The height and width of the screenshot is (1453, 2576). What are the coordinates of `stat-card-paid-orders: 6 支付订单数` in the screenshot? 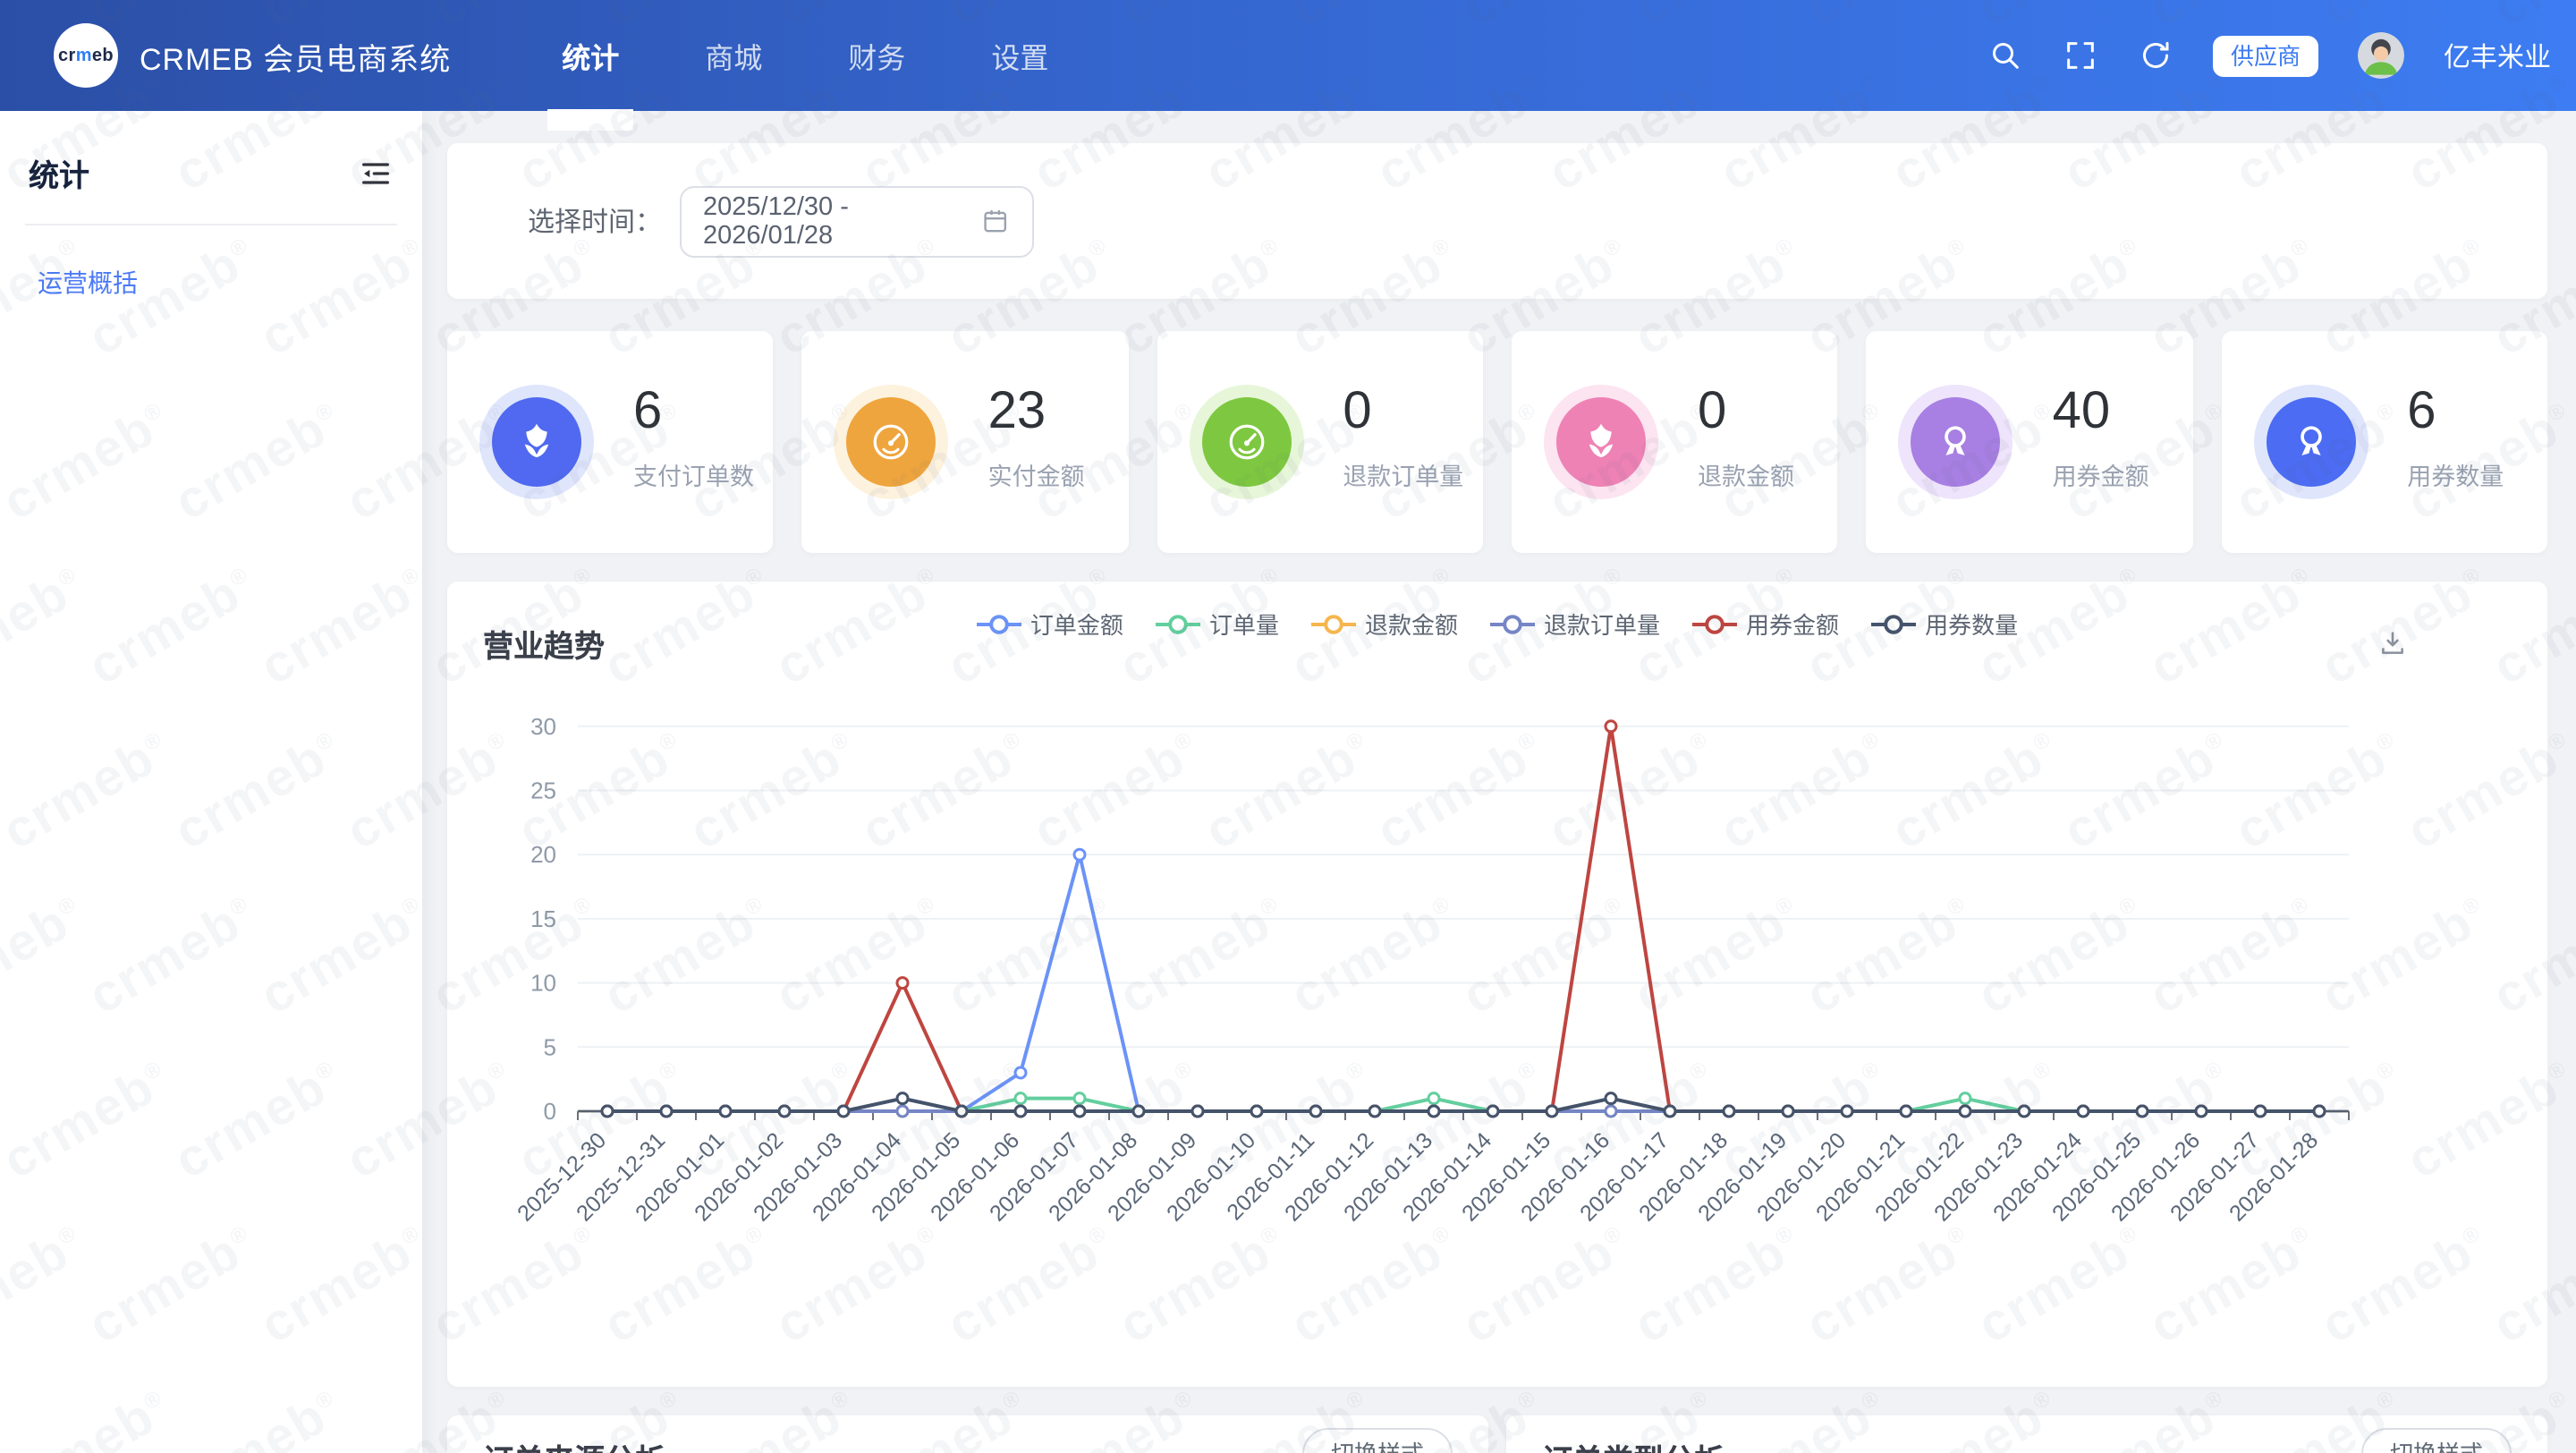 It's located at (610, 442).